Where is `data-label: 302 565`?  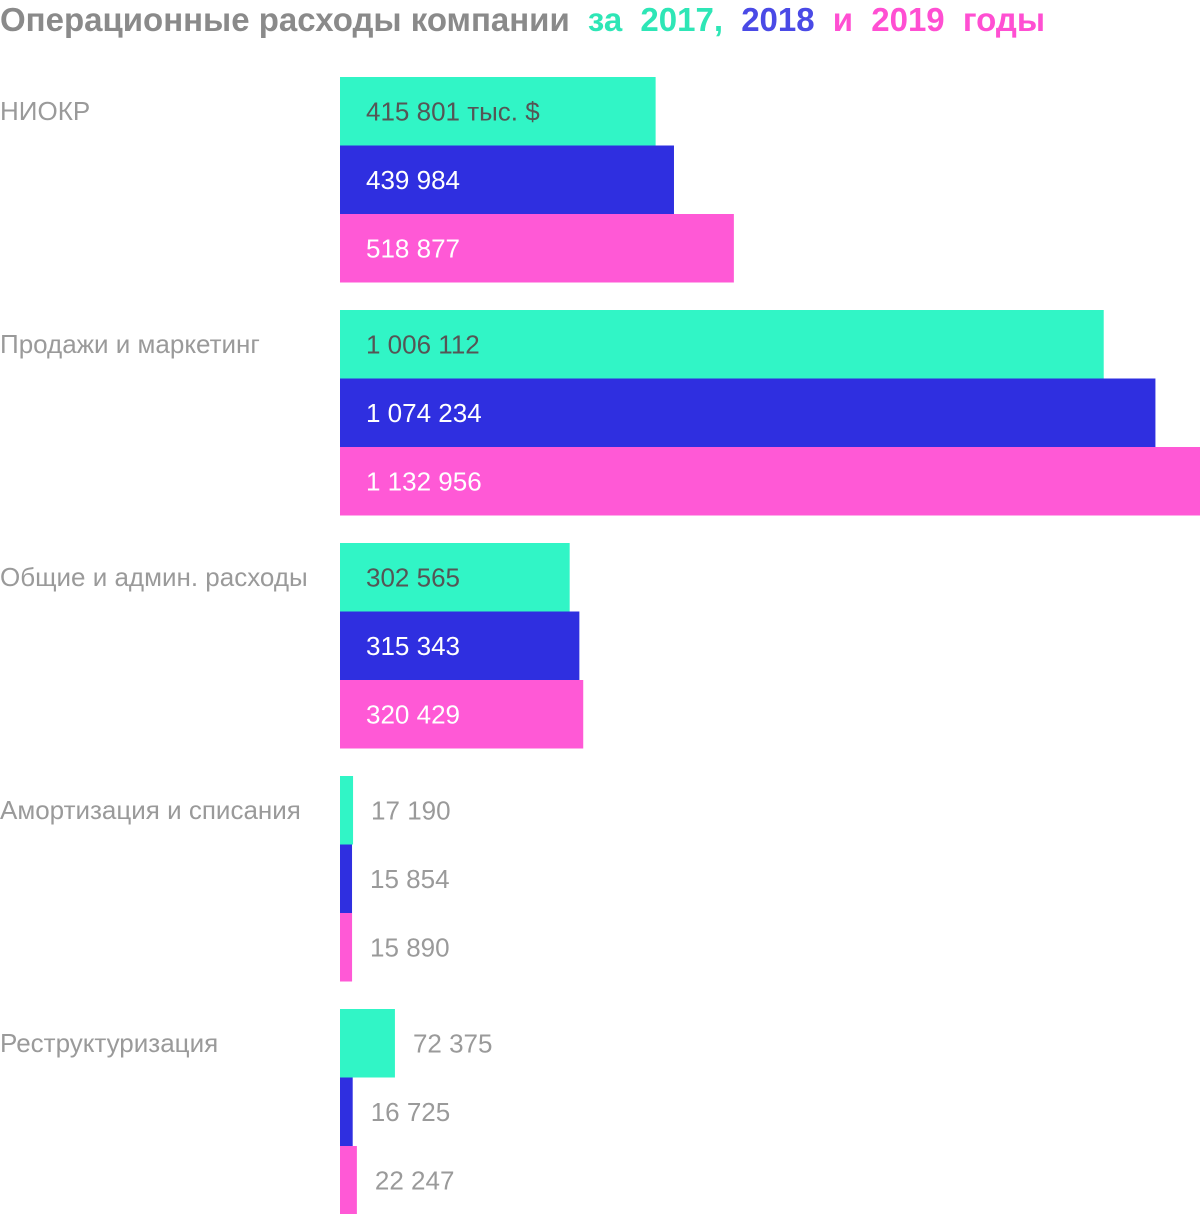 data-label: 302 565 is located at coordinates (413, 577).